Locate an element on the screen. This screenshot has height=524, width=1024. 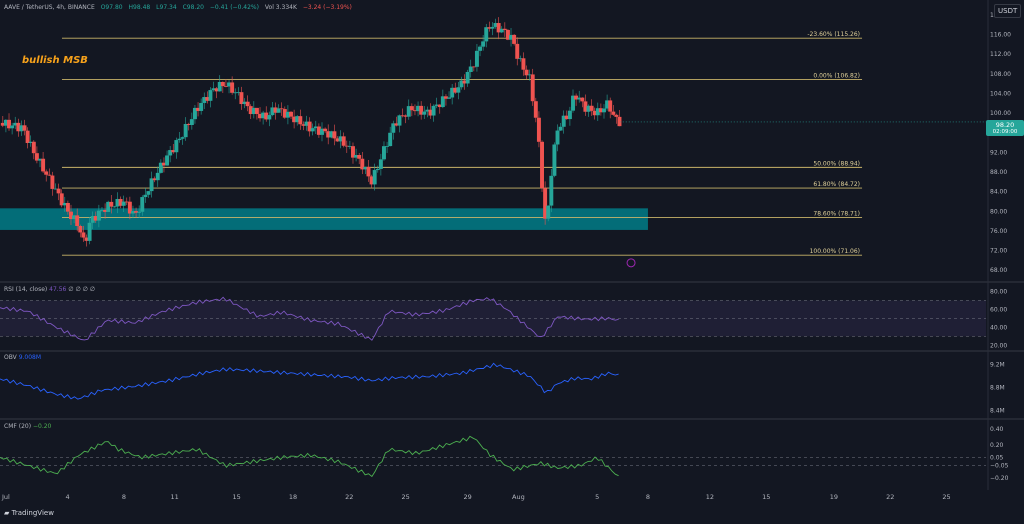
price-axis-label: 92.00 is located at coordinates (998, 152).